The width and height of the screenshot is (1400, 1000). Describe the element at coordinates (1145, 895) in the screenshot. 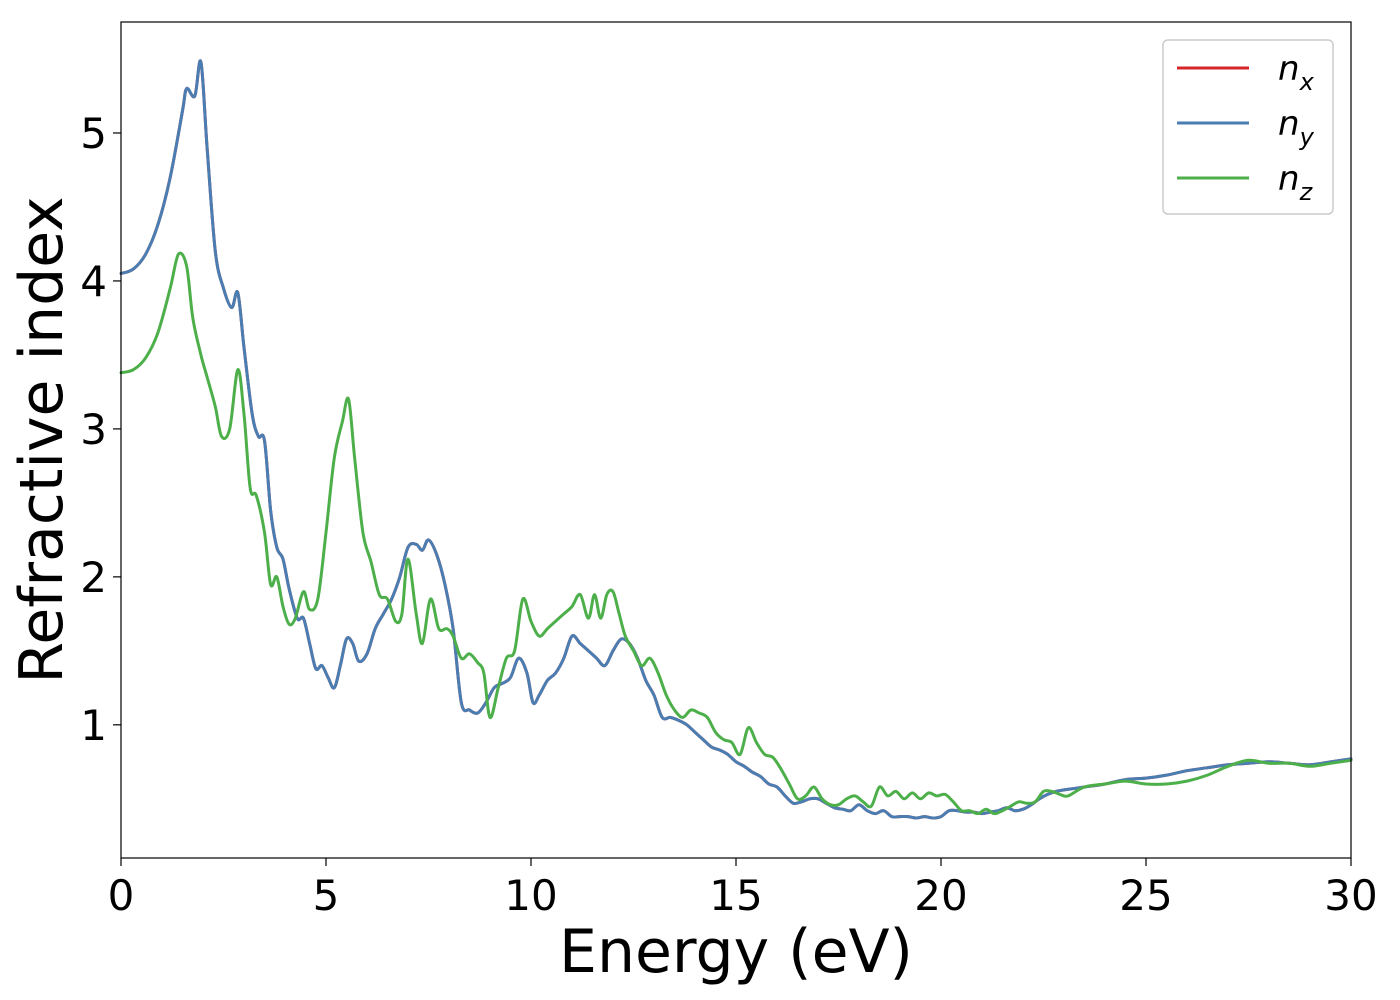

I see `x-tick-label: 25` at that location.